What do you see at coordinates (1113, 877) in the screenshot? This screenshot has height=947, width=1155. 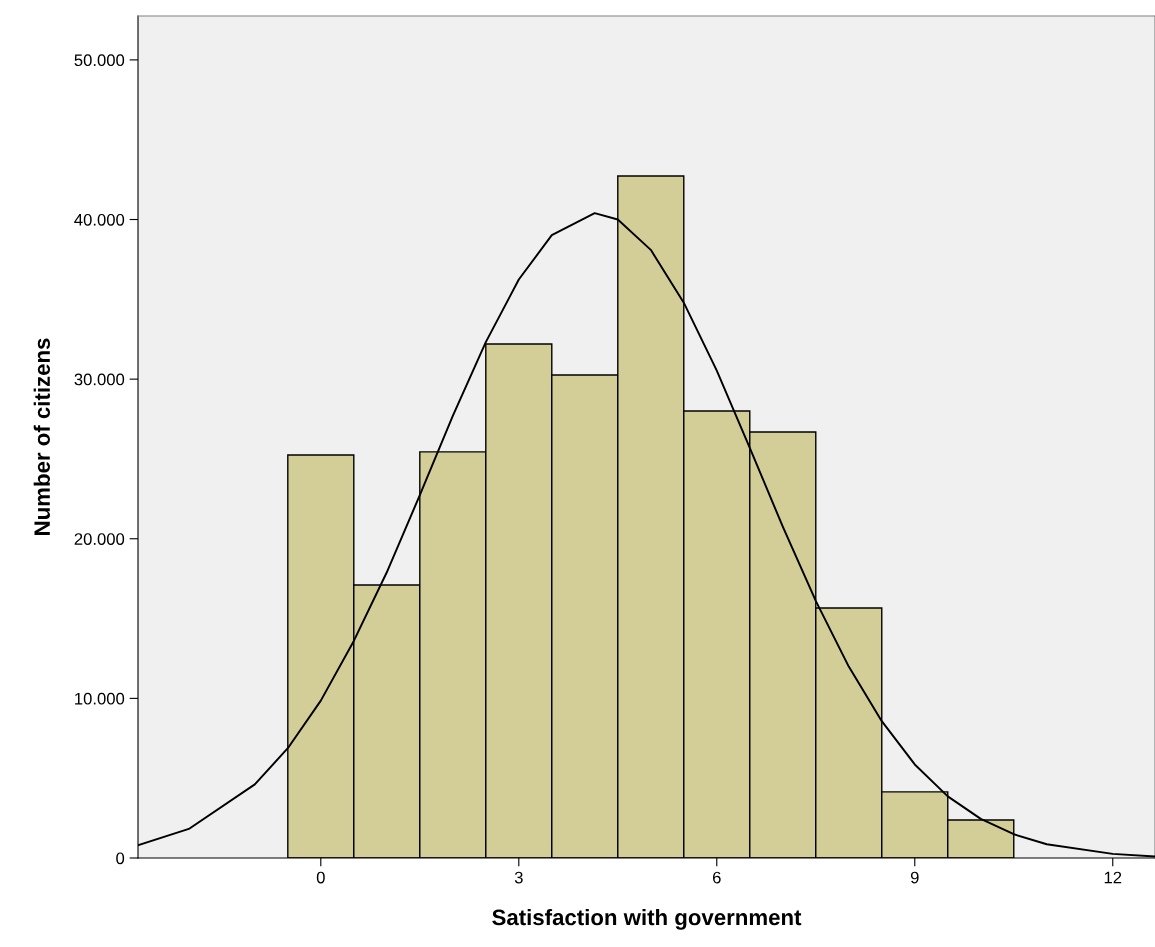 I see `x-tick-label: 12` at bounding box center [1113, 877].